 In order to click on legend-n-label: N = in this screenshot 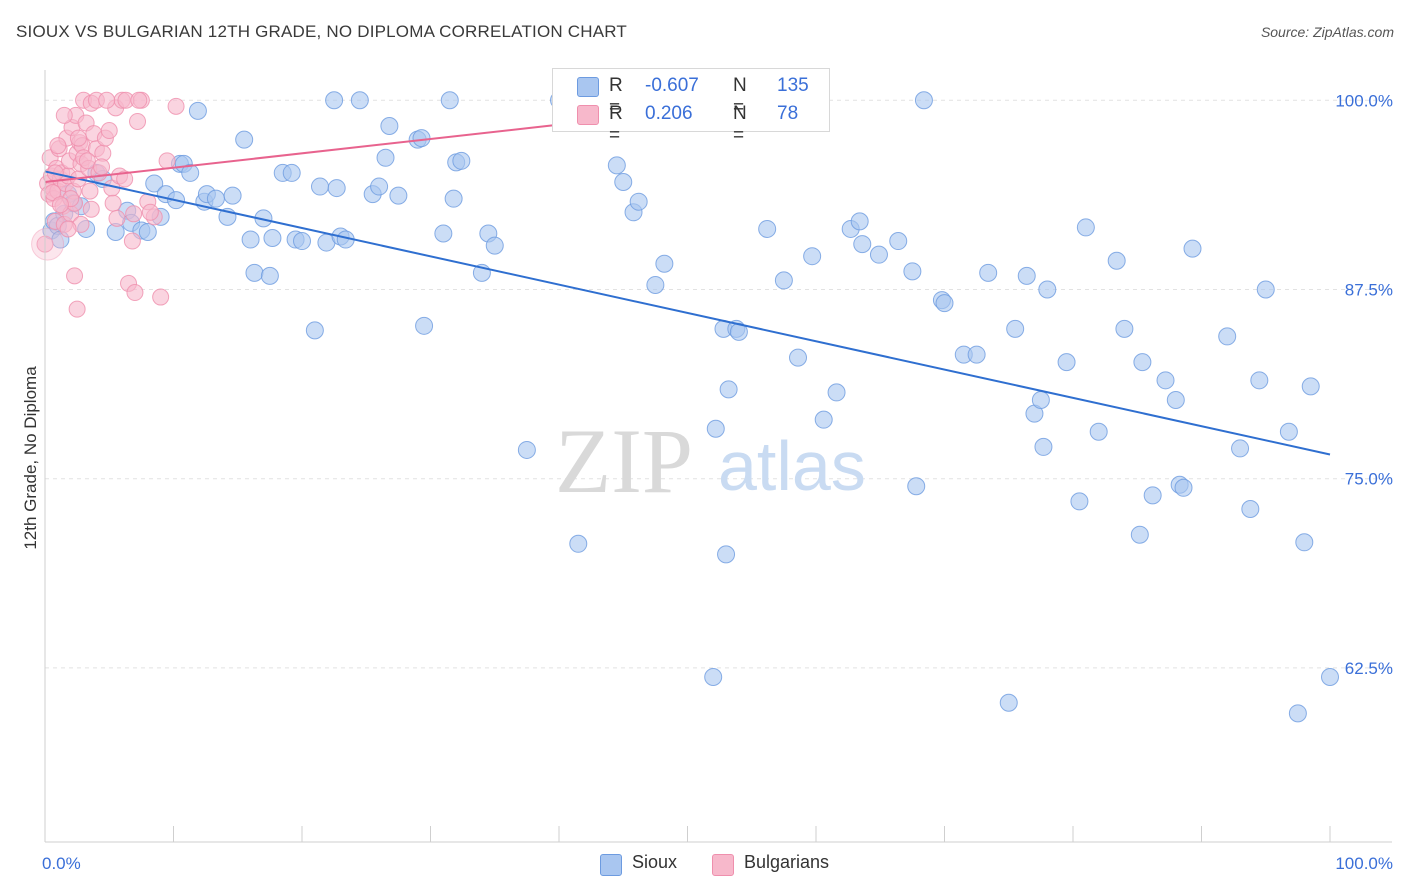, I will do `click(740, 124)`.